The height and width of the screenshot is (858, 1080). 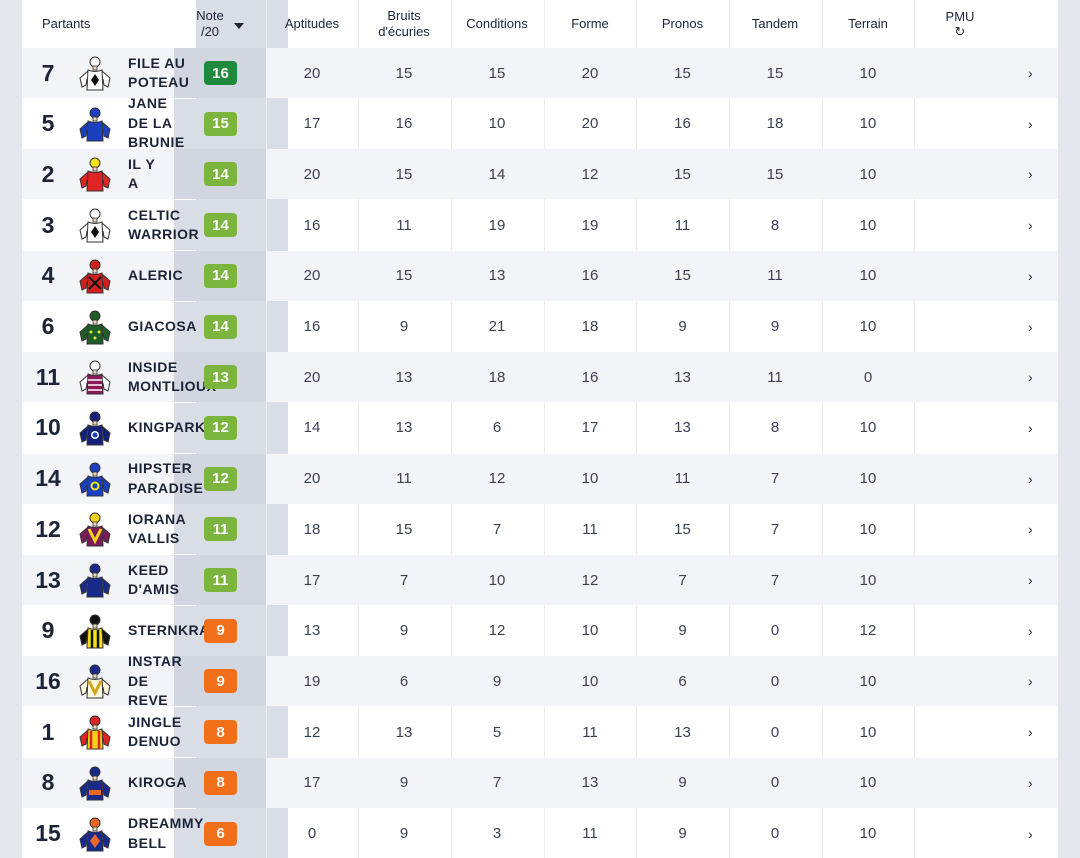 I want to click on horse-name: KIROGA, so click(x=157, y=782).